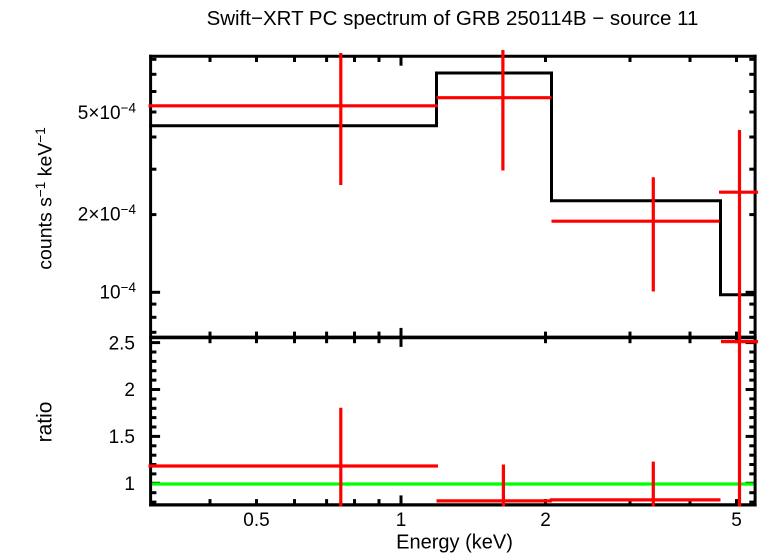 The image size is (758, 556). I want to click on svg-text: 5, so click(736, 520).